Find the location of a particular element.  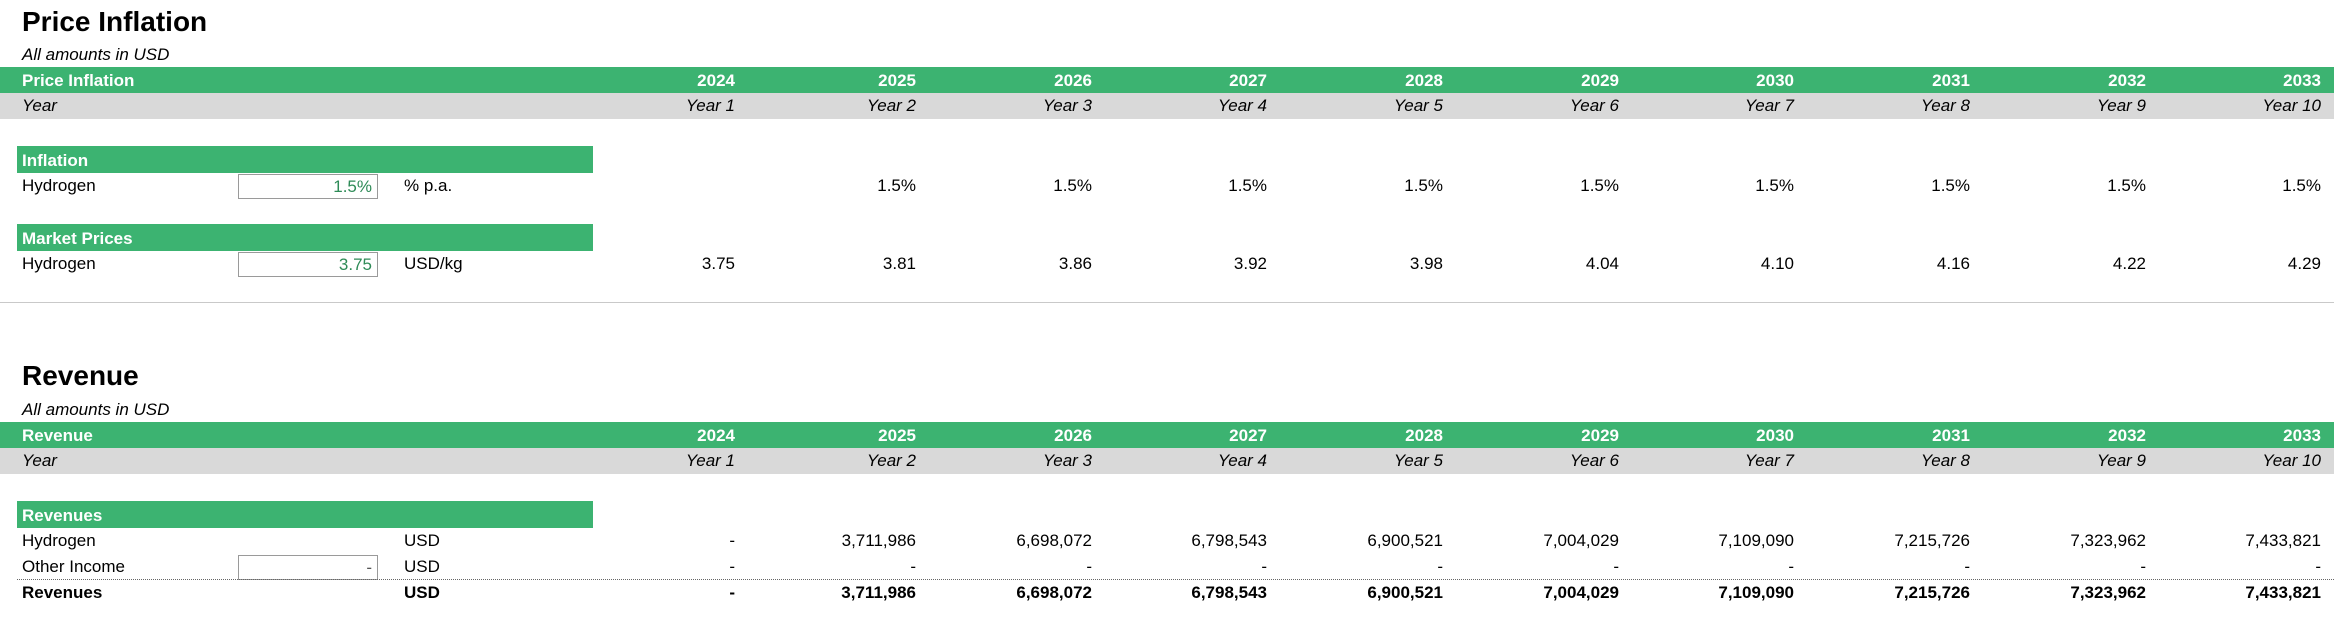

pi-year-label-cell-7: Year 7 is located at coordinates (1769, 105).